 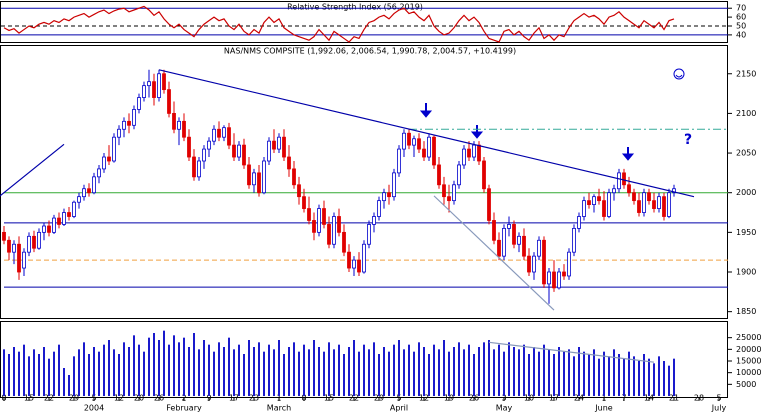 What do you see at coordinates (234, 398) in the screenshot?
I see `x-tick-label: 17` at bounding box center [234, 398].